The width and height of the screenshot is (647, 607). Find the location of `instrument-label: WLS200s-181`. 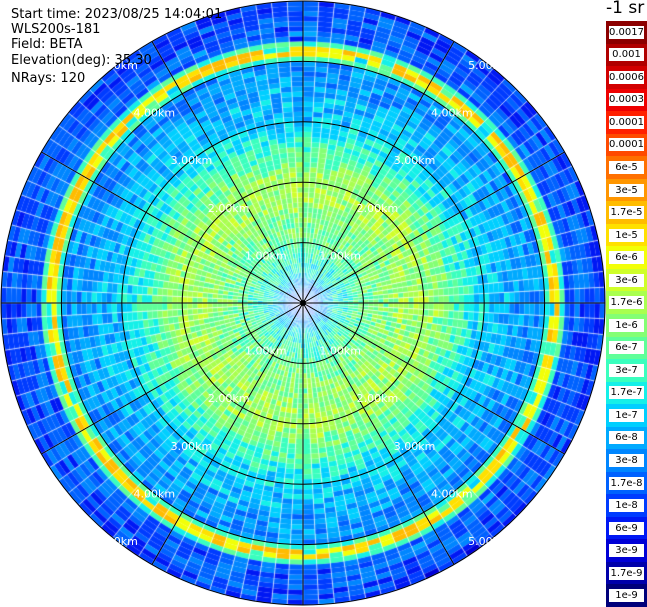

instrument-label: WLS200s-181 is located at coordinates (56, 29).